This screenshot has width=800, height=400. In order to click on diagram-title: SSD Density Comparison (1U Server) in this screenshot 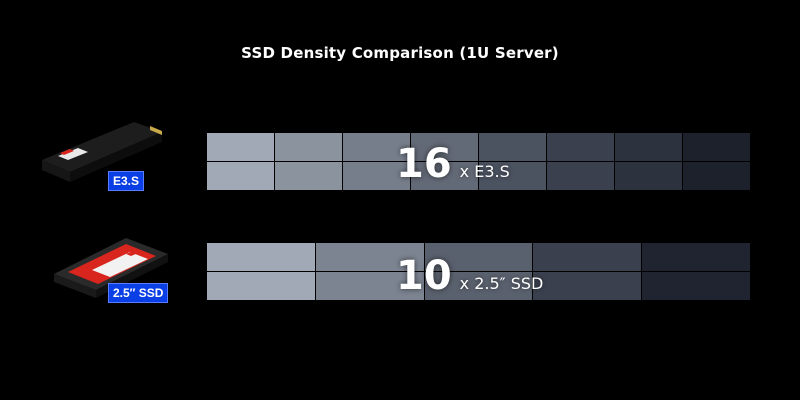, I will do `click(400, 53)`.